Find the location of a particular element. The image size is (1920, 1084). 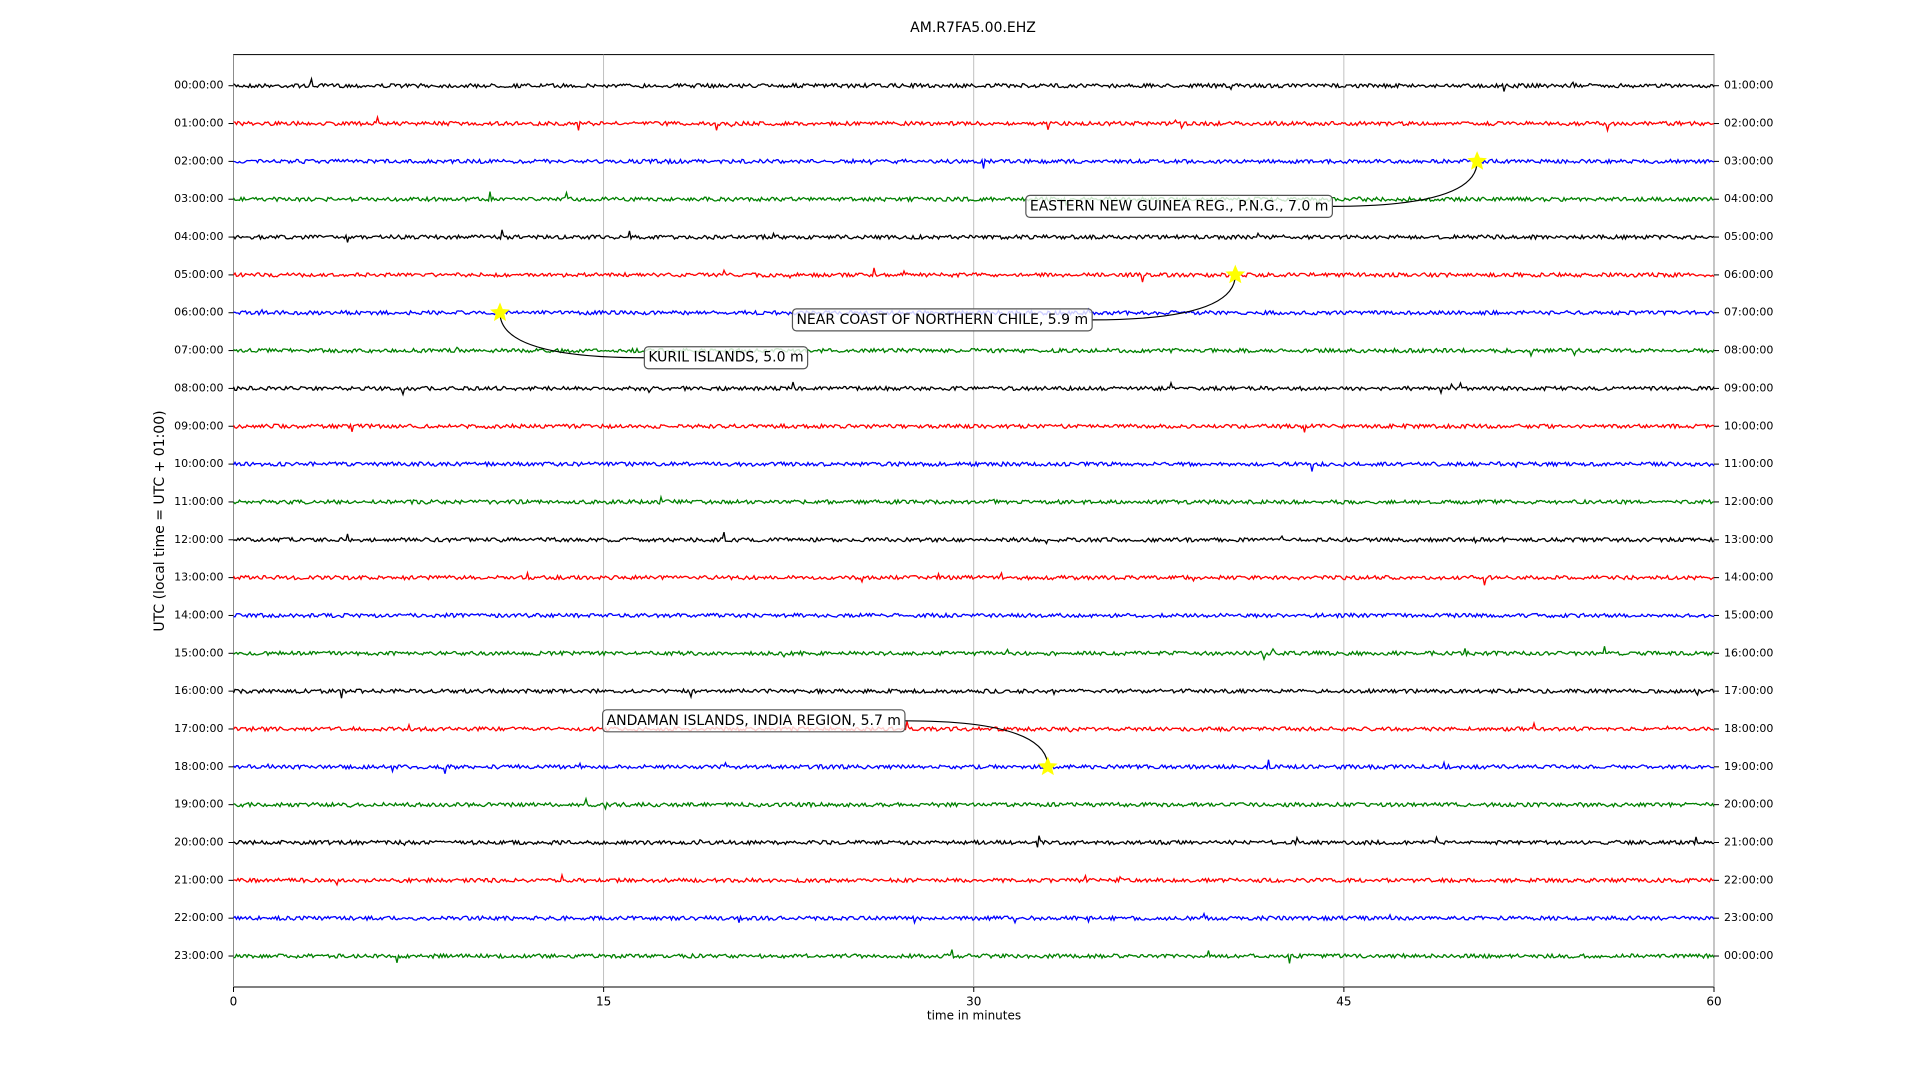

y-tick-label: 01:00:00 is located at coordinates (198, 123).